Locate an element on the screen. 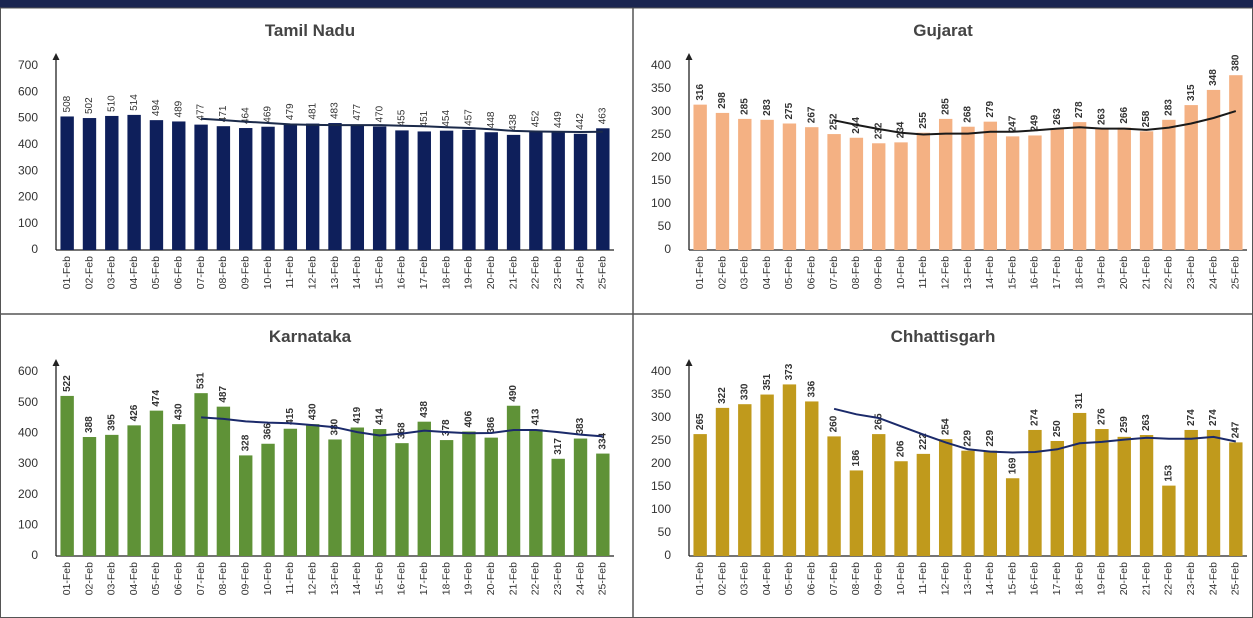 The width and height of the screenshot is (1253, 618). x-tick-label: 15-Feb is located at coordinates (1012, 578).